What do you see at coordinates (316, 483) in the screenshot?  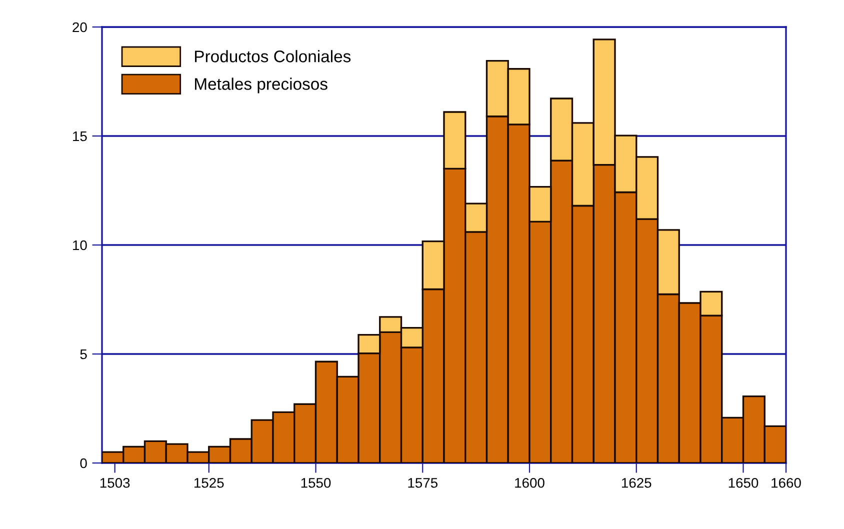 I see `x-tick-label: 1550` at bounding box center [316, 483].